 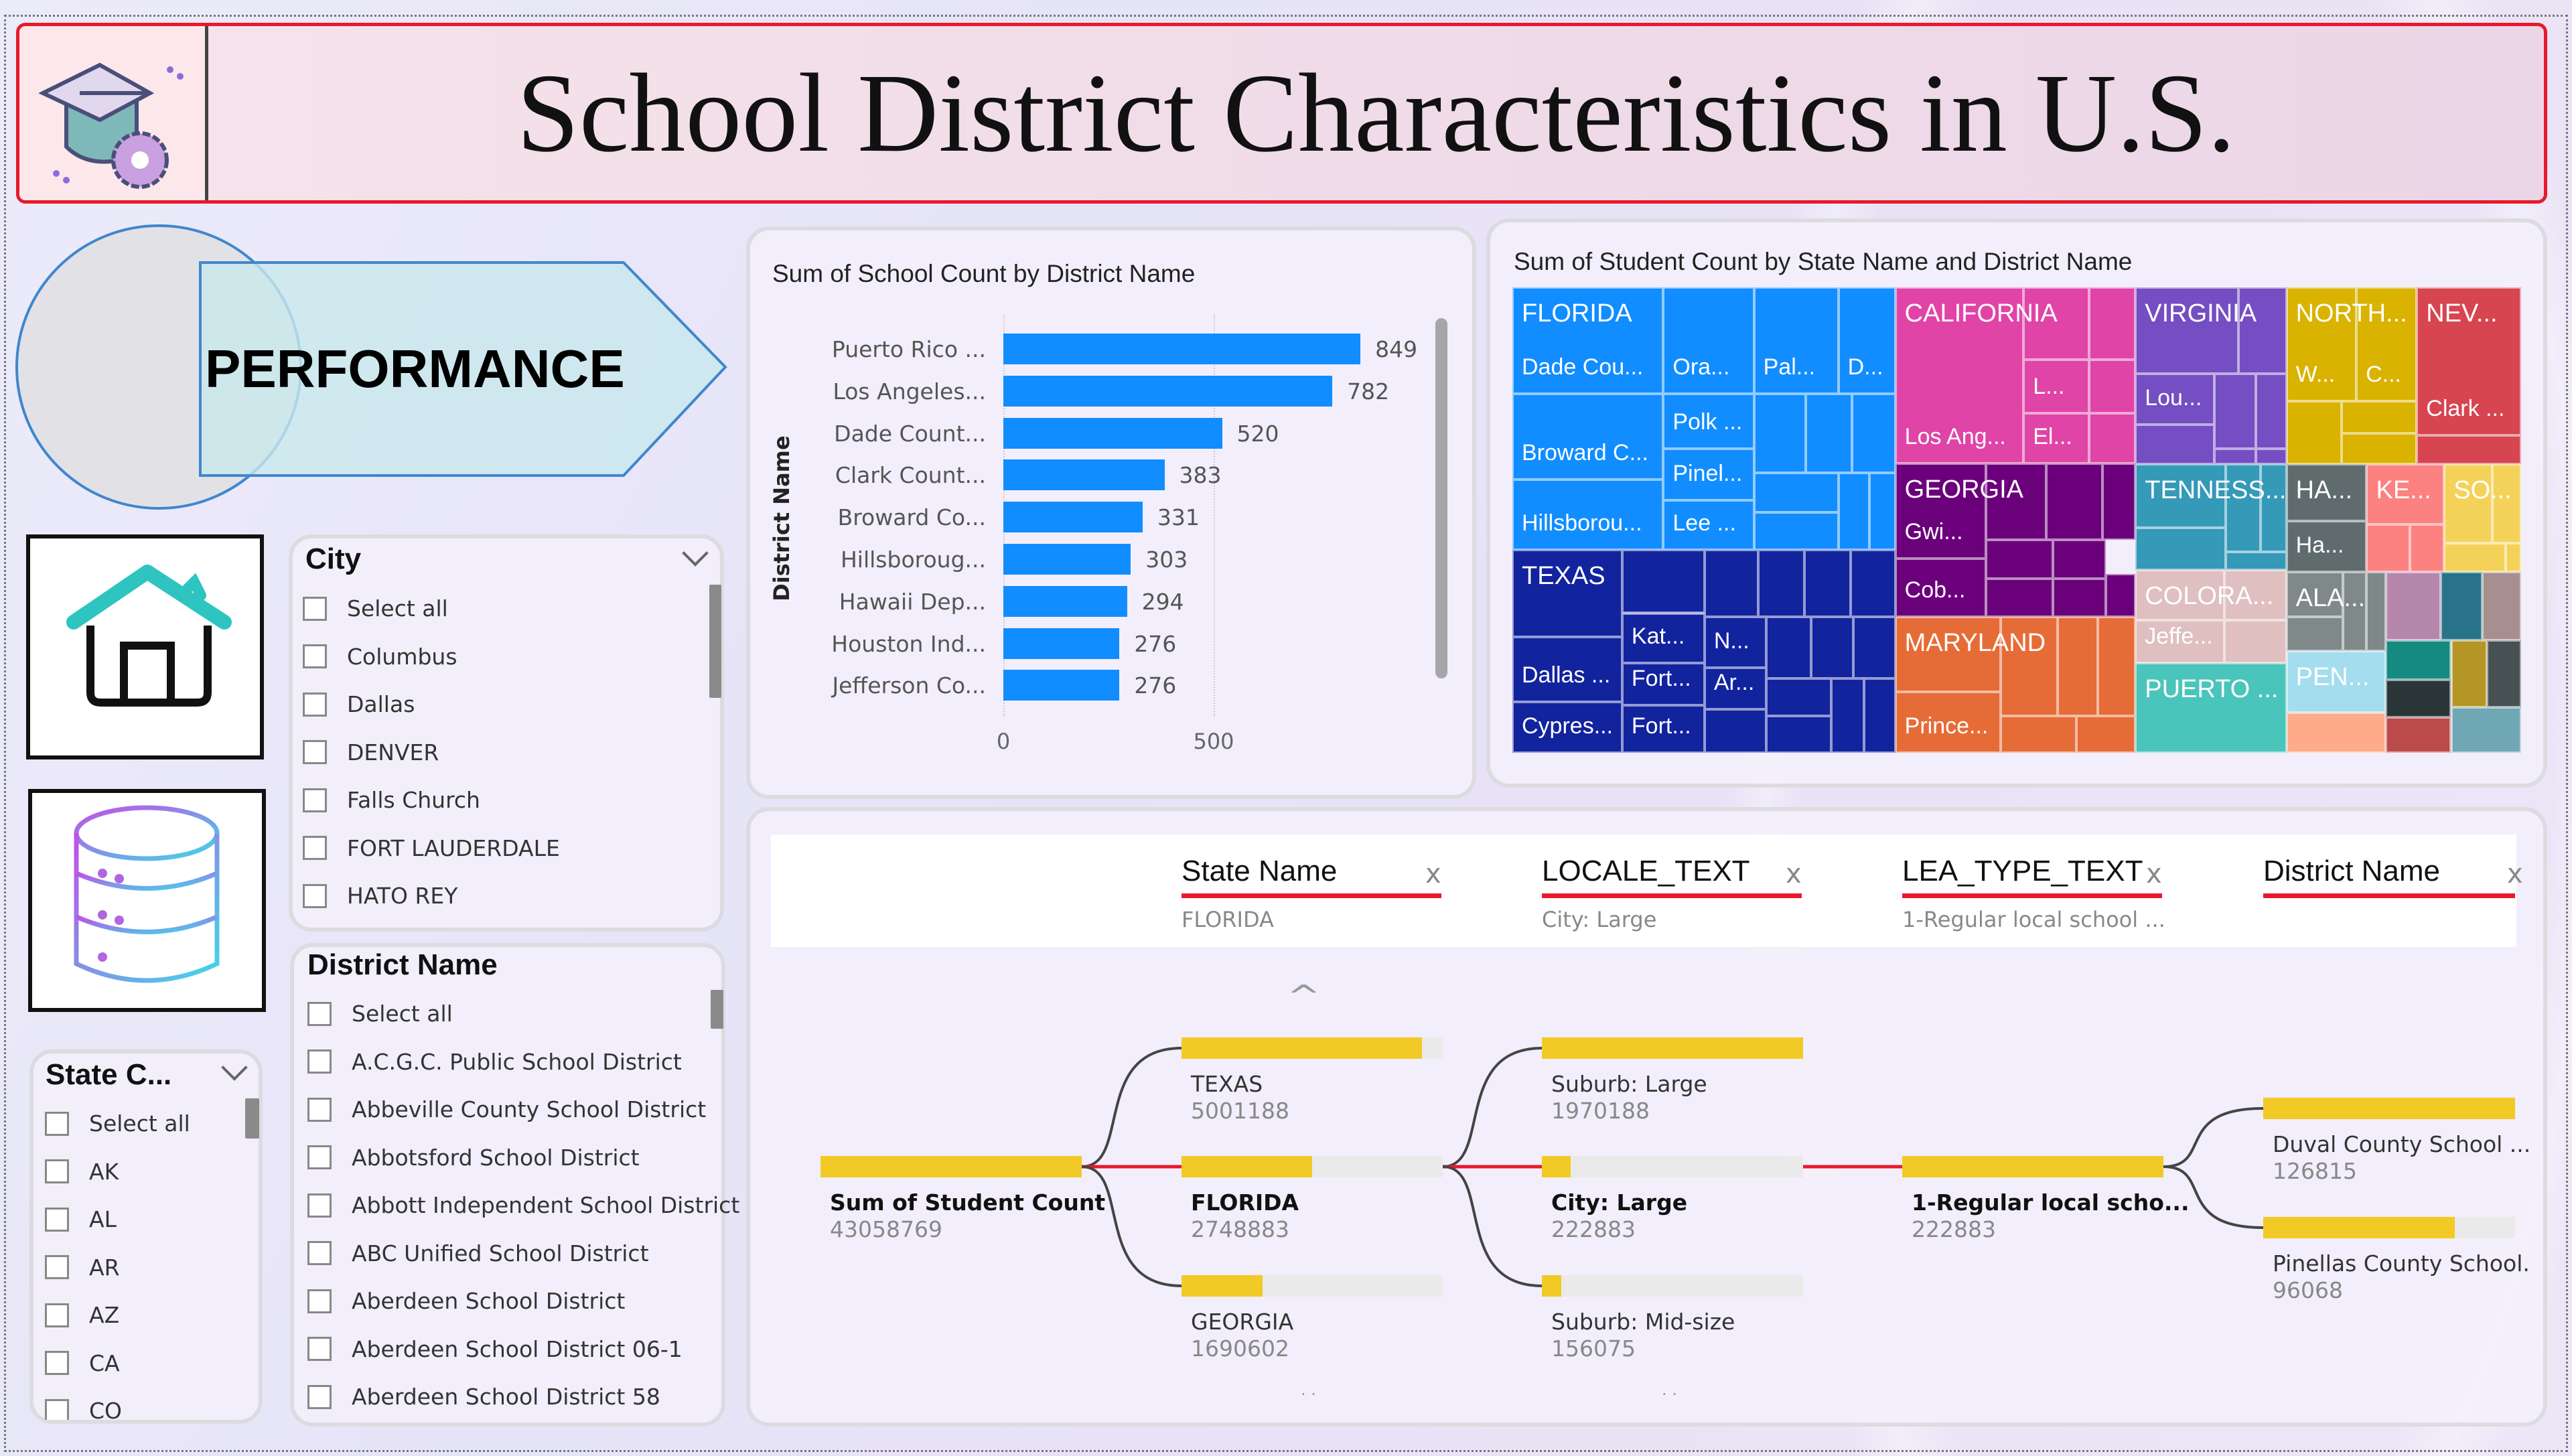 What do you see at coordinates (478, 1253) in the screenshot?
I see `slicer-item: ABC Unified School District` at bounding box center [478, 1253].